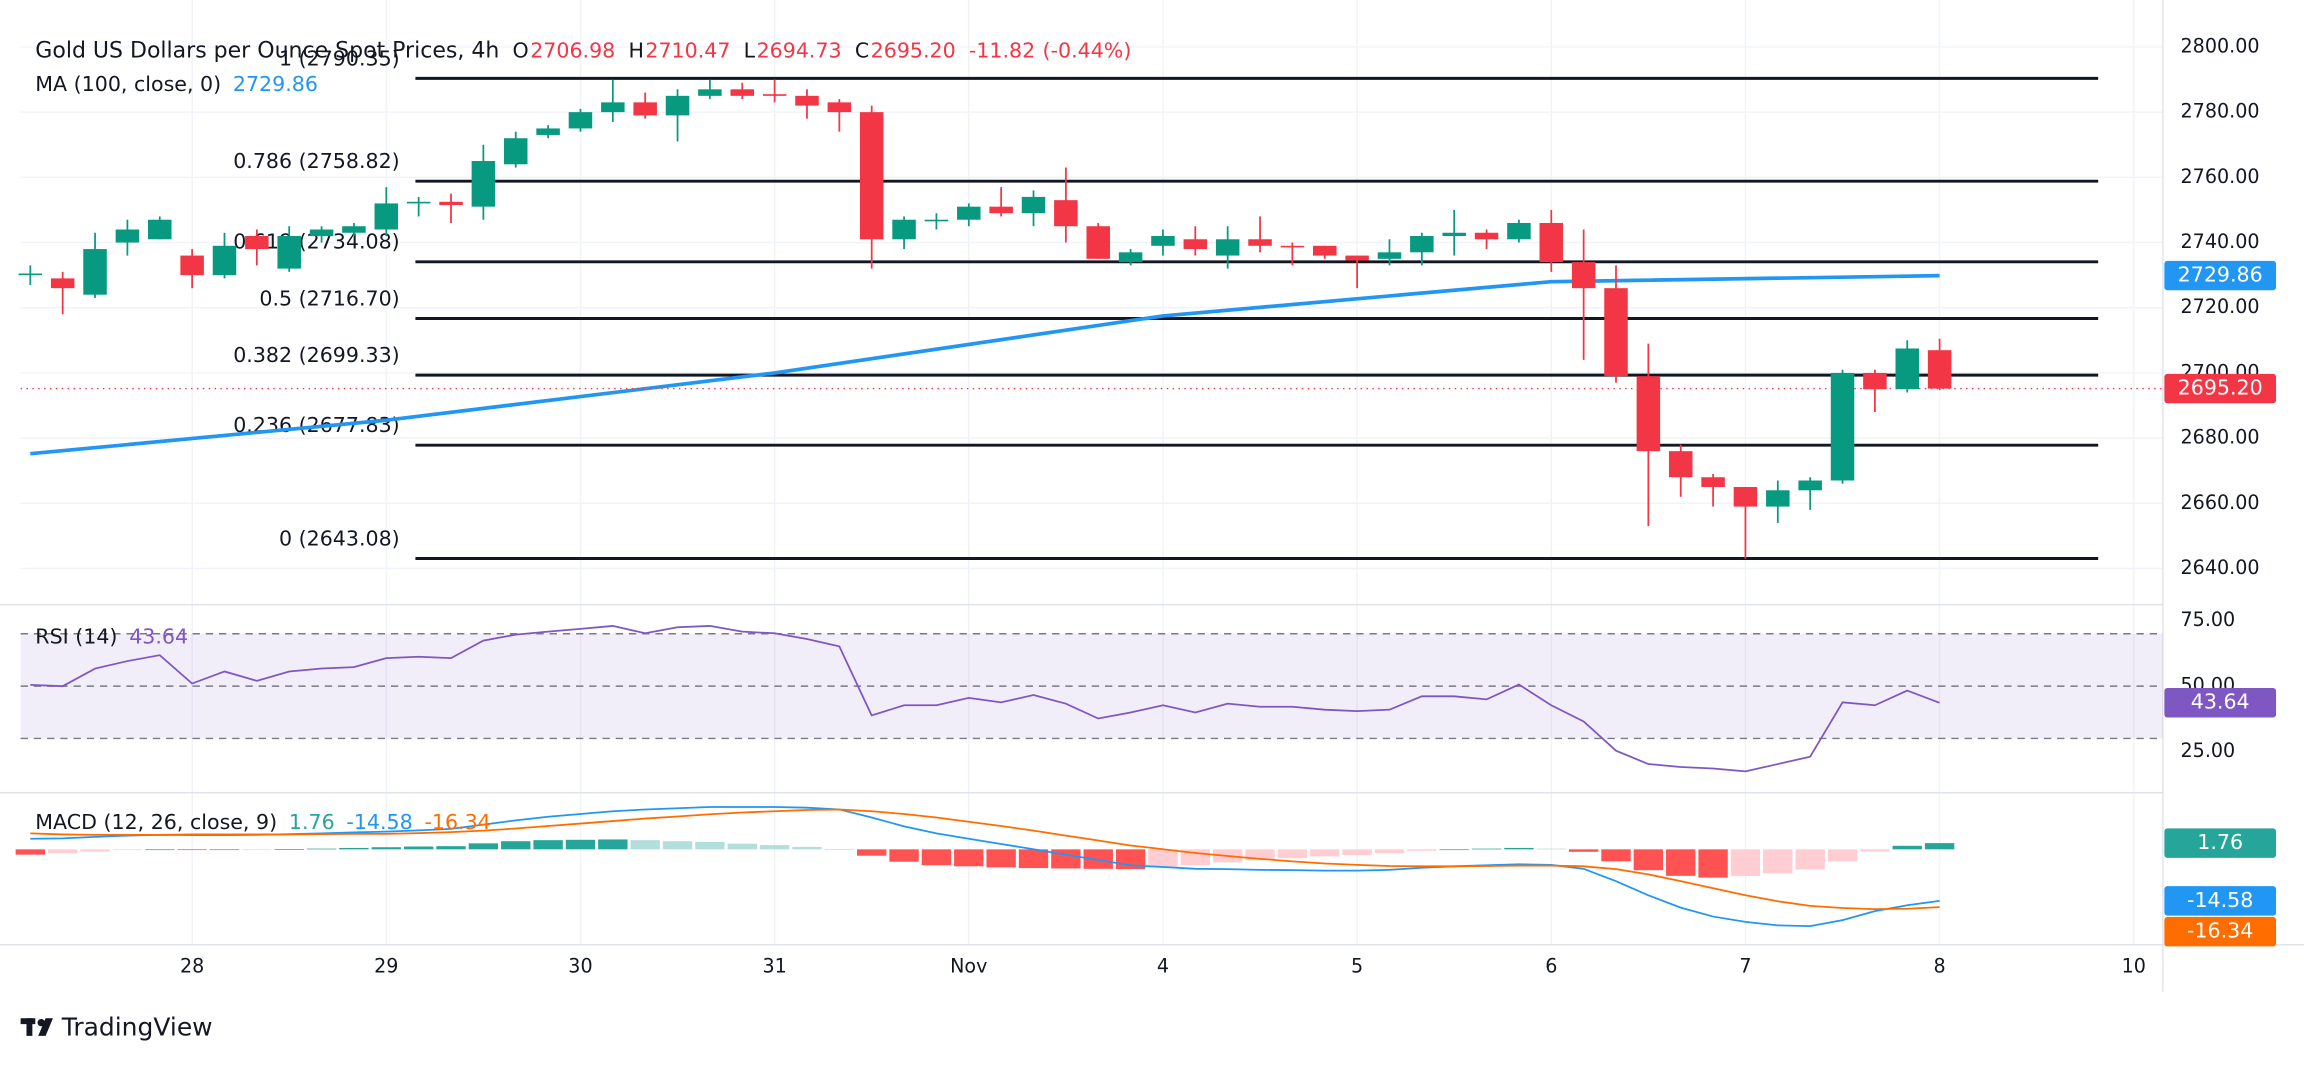 The image size is (2304, 1066). What do you see at coordinates (2220, 702) in the screenshot?
I see `rsi-badge-label: 43.64` at bounding box center [2220, 702].